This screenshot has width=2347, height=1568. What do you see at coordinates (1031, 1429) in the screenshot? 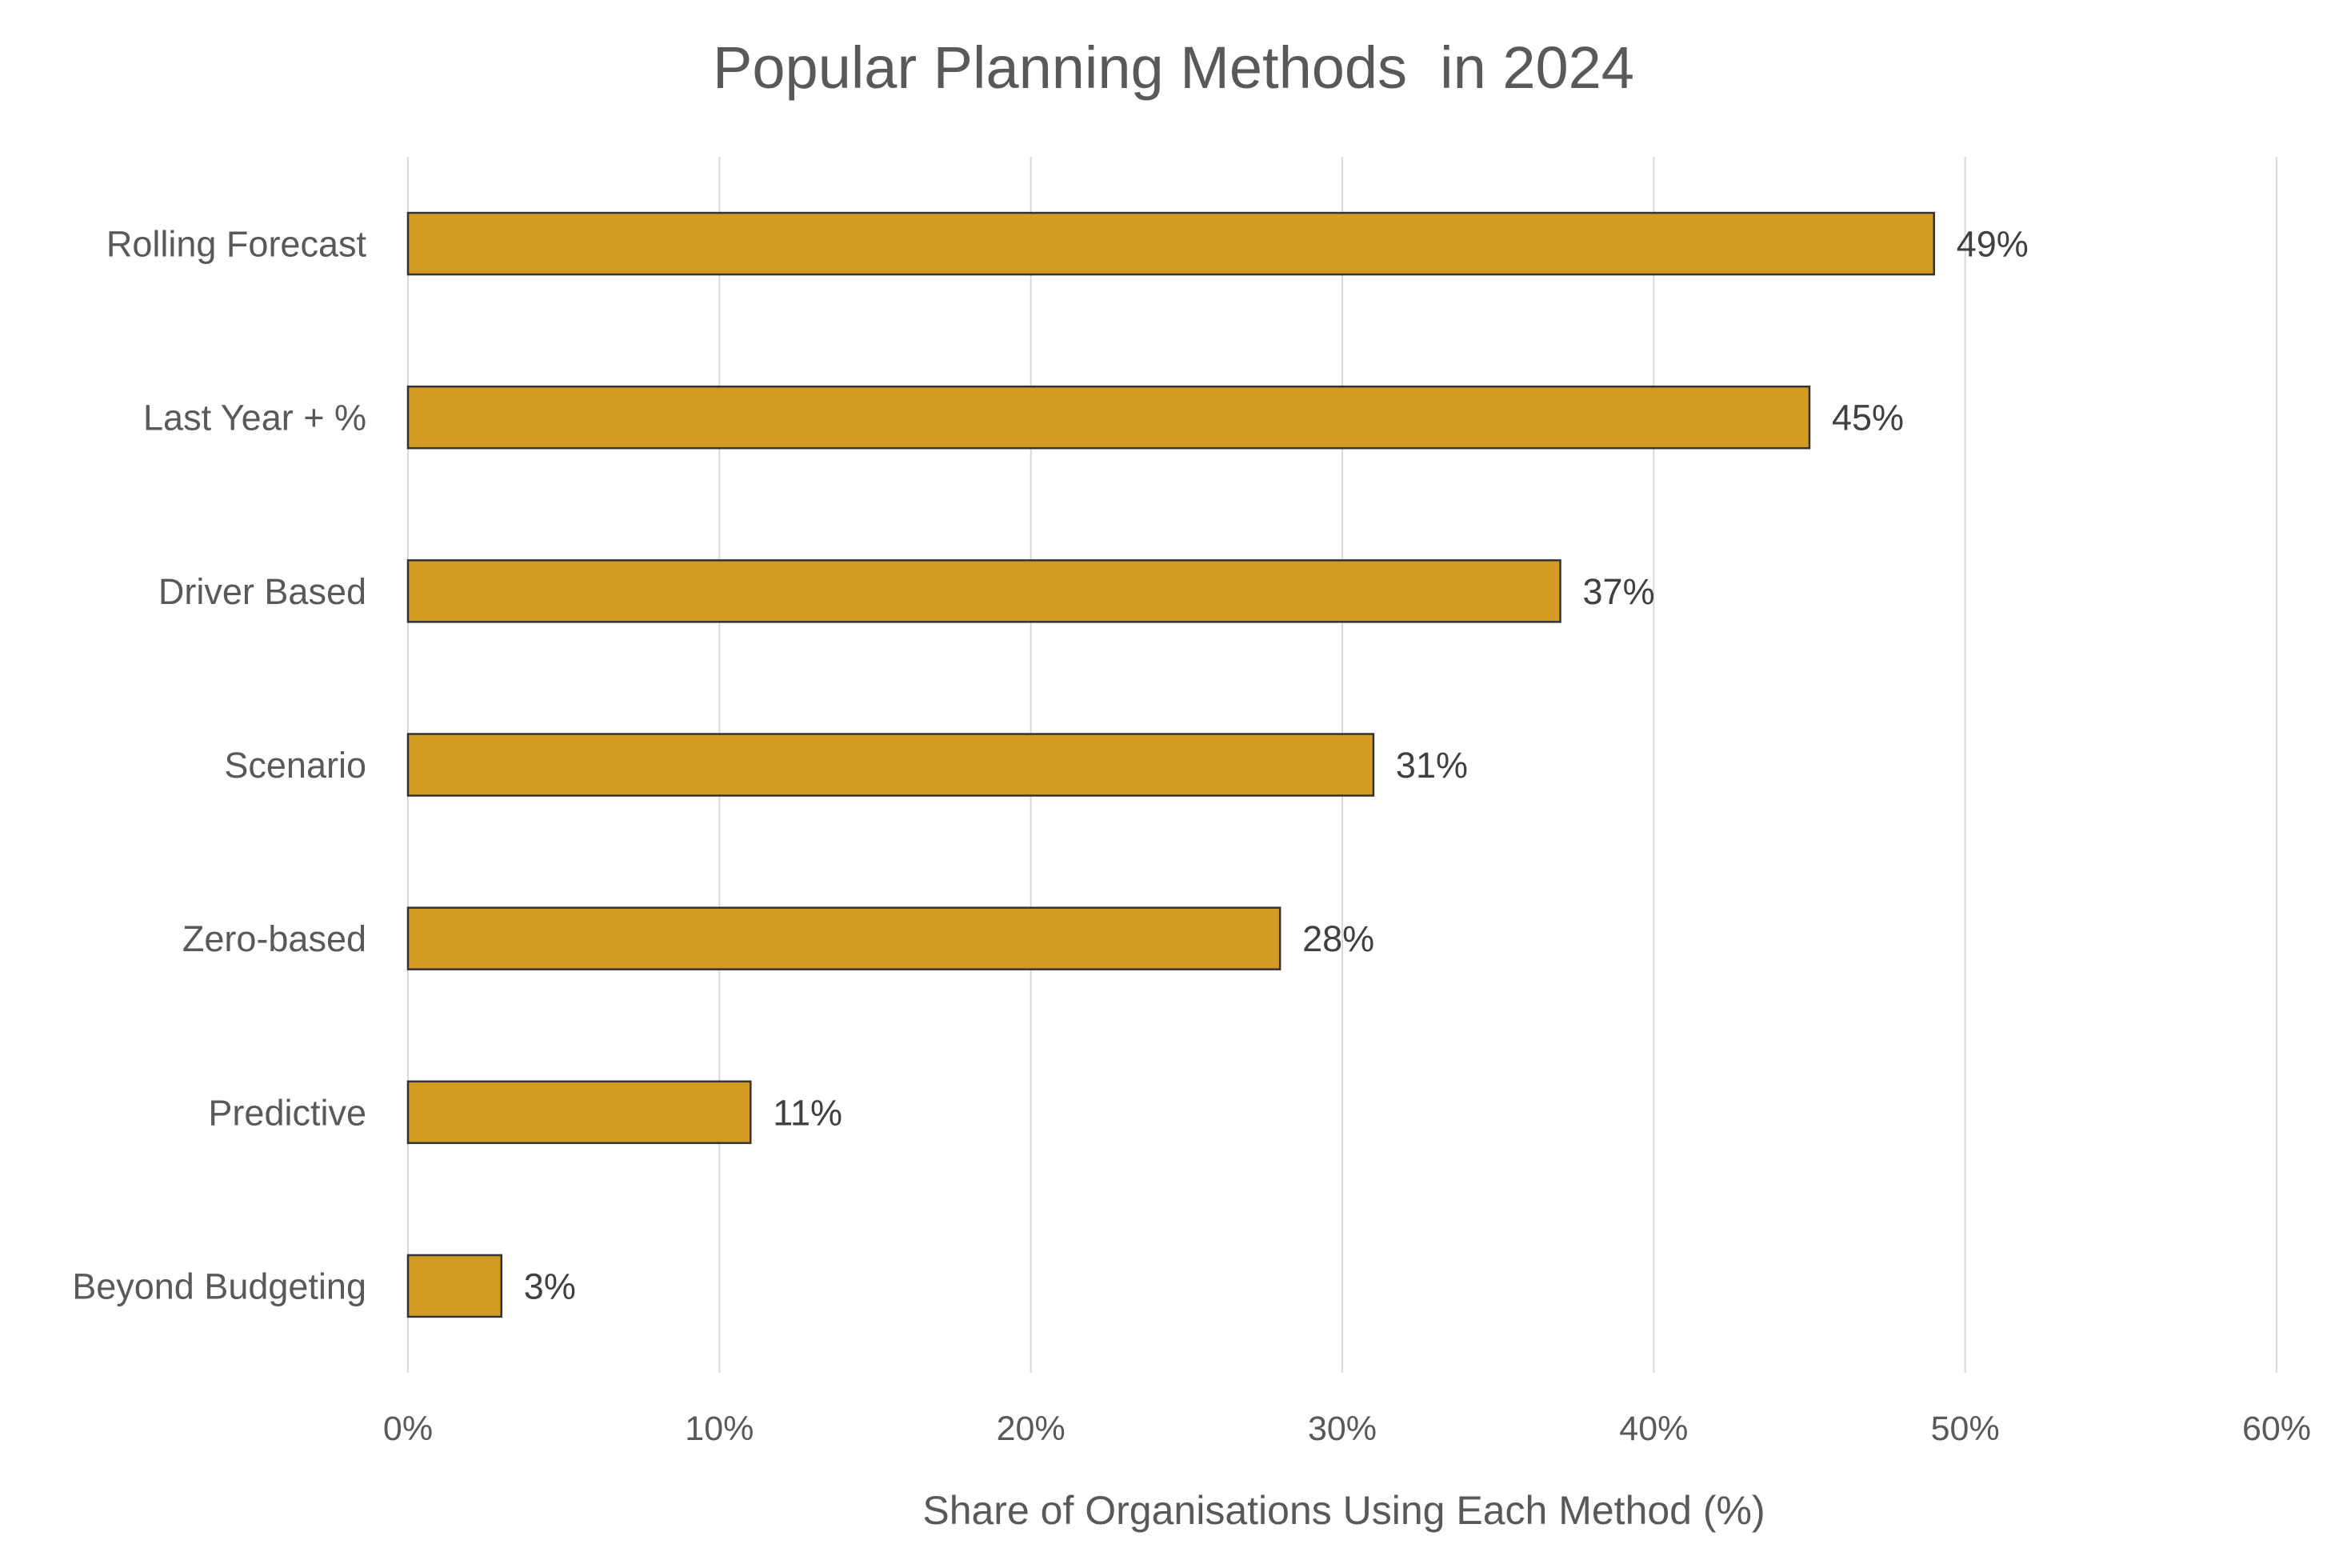
I see `x-tick-label: 20%` at bounding box center [1031, 1429].